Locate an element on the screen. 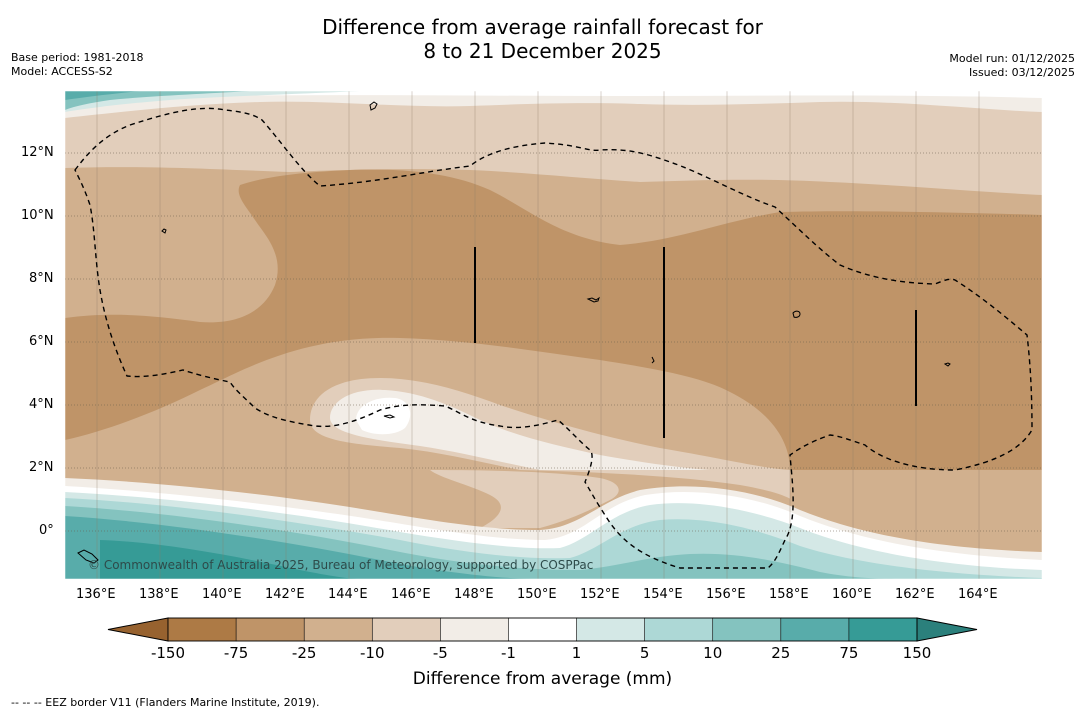 The image size is (1085, 713). colorbar-low-arrow is located at coordinates (138, 629).